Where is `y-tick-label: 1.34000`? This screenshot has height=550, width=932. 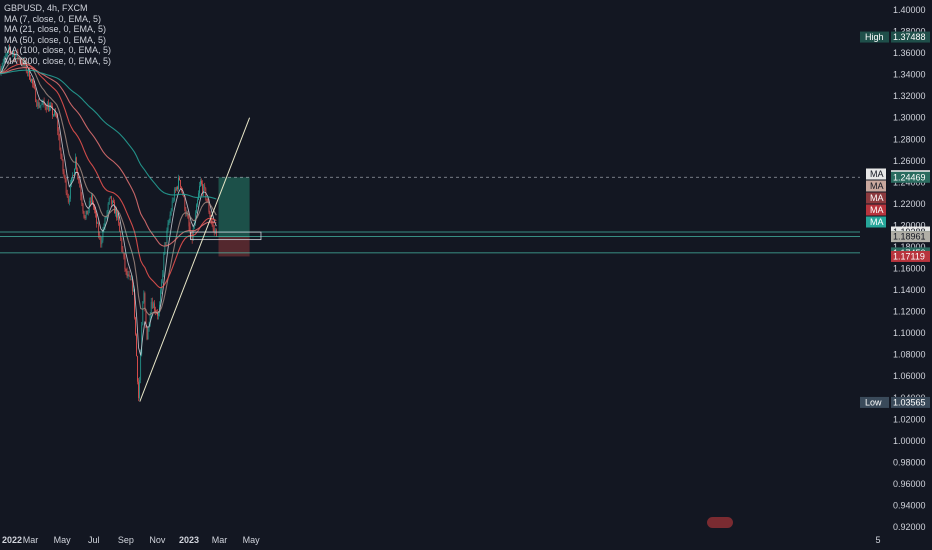 y-tick-label: 1.34000 is located at coordinates (909, 75).